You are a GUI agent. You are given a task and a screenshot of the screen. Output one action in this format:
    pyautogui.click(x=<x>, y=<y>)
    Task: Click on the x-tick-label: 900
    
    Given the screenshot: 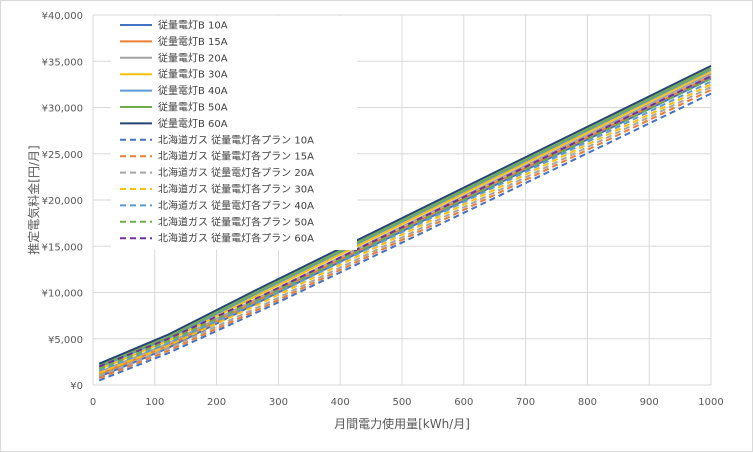 What is the action you would take?
    pyautogui.click(x=649, y=402)
    